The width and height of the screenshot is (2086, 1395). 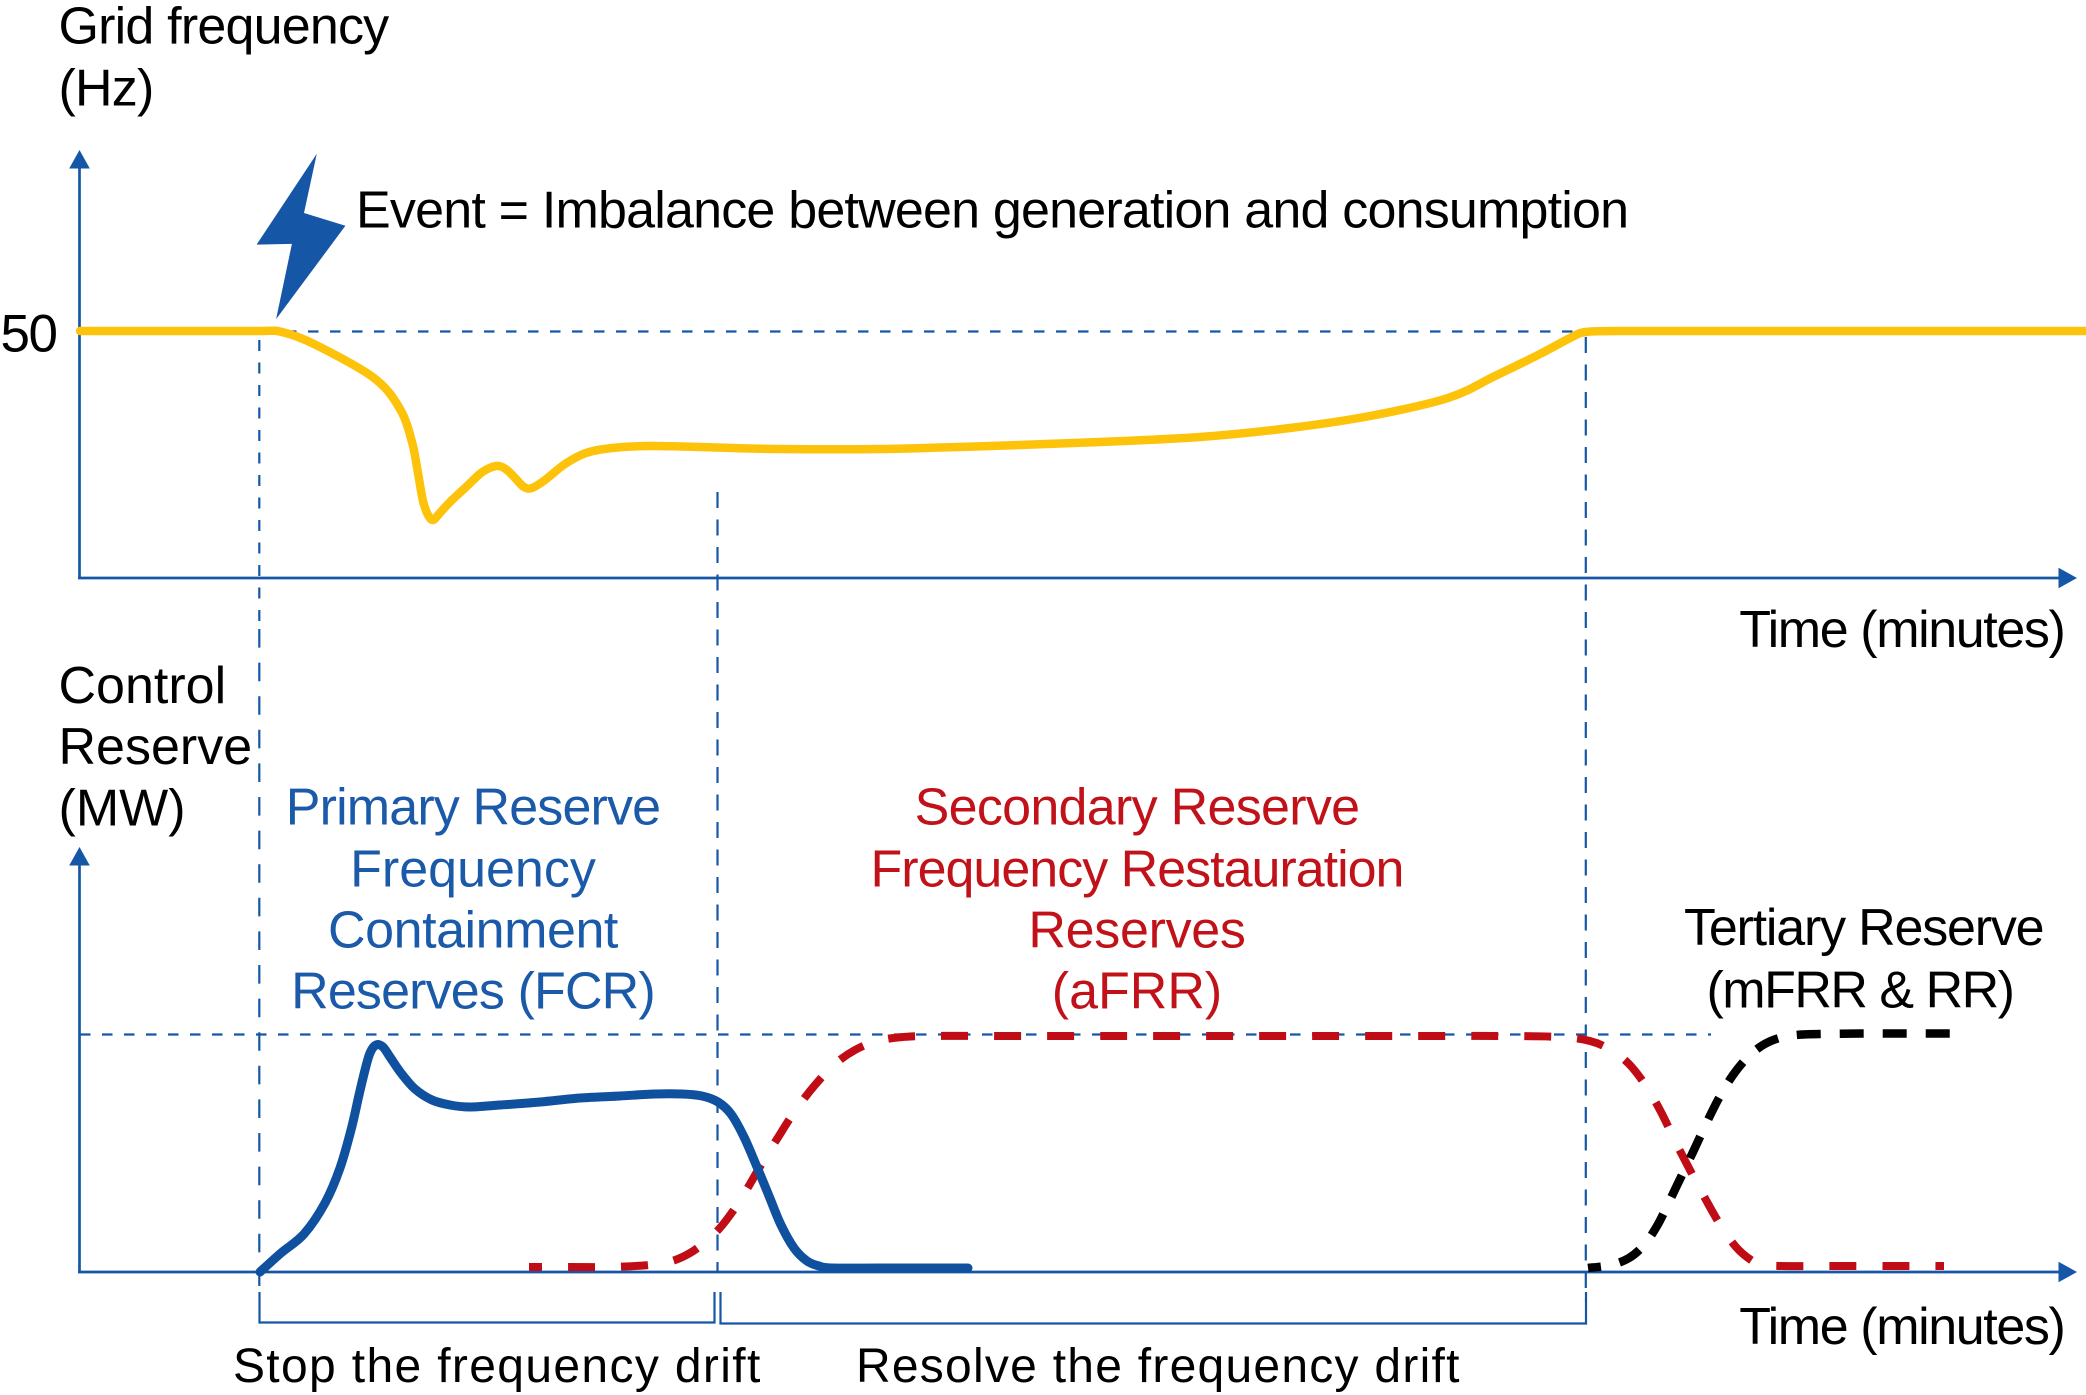 What do you see at coordinates (1137, 869) in the screenshot?
I see `svg-text: Frequency Restauration` at bounding box center [1137, 869].